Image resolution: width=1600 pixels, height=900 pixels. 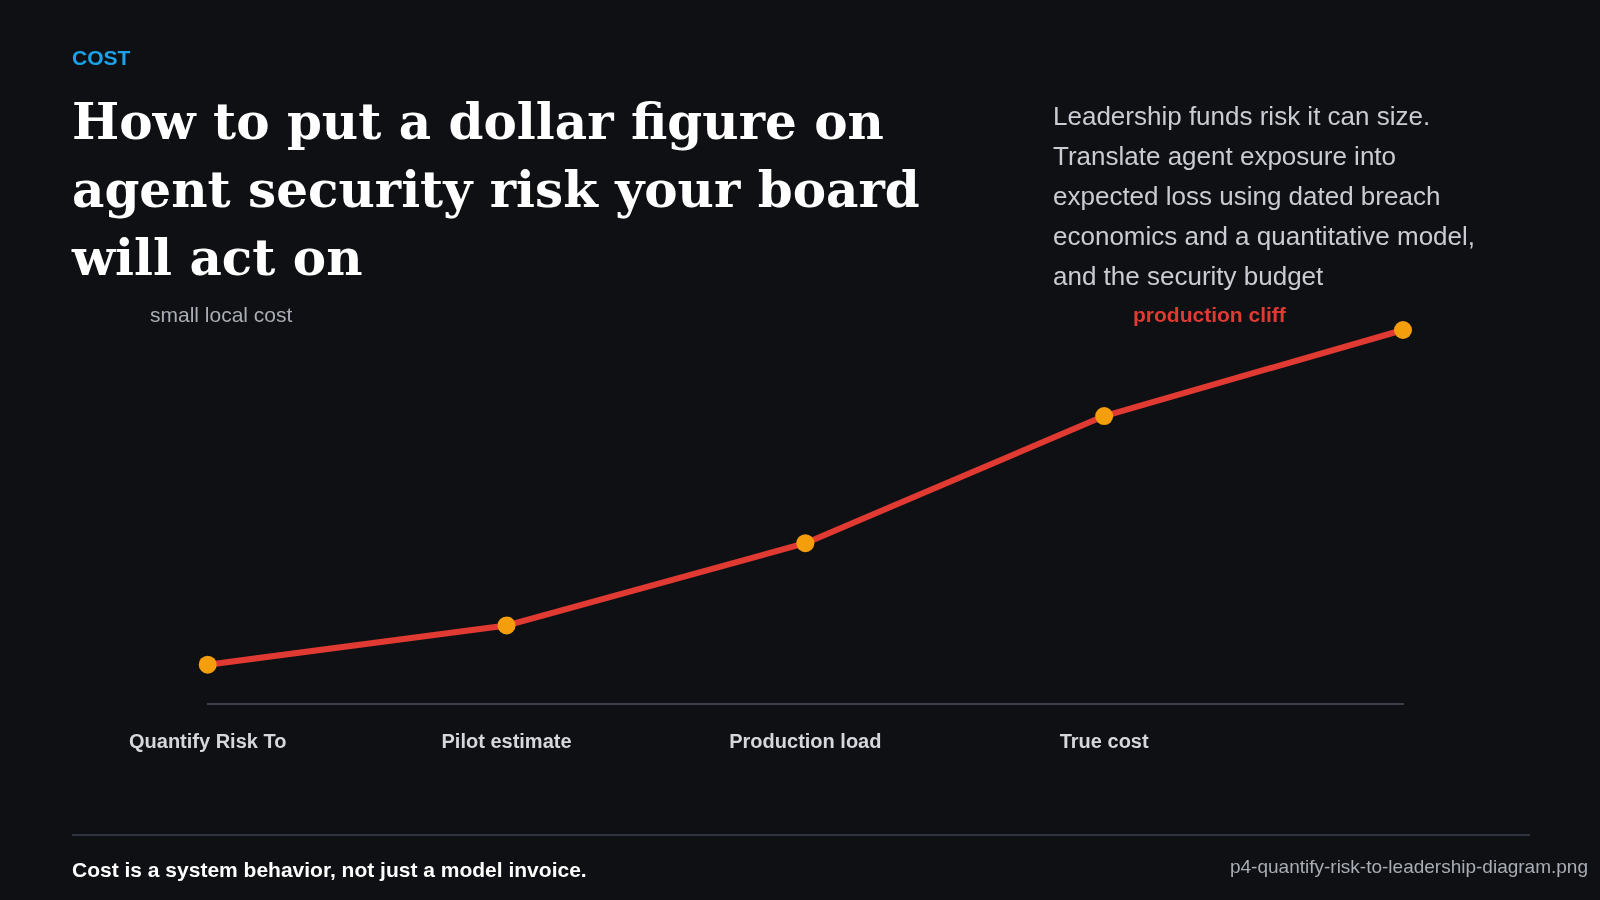 I want to click on x-tick-label: Production load, so click(x=805, y=740).